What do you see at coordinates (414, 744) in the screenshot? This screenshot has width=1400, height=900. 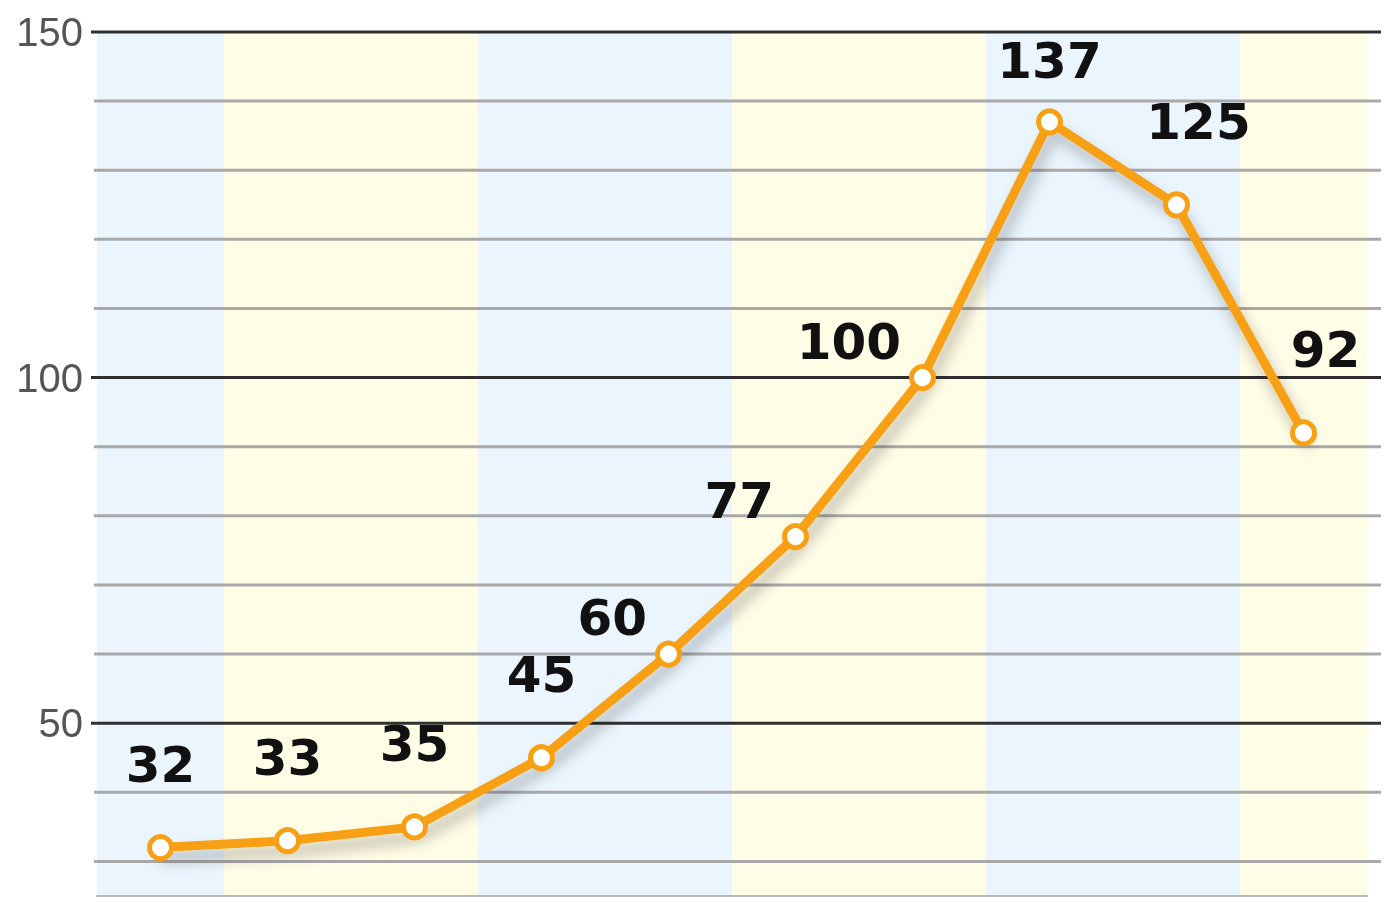 I see `data-label: 35` at bounding box center [414, 744].